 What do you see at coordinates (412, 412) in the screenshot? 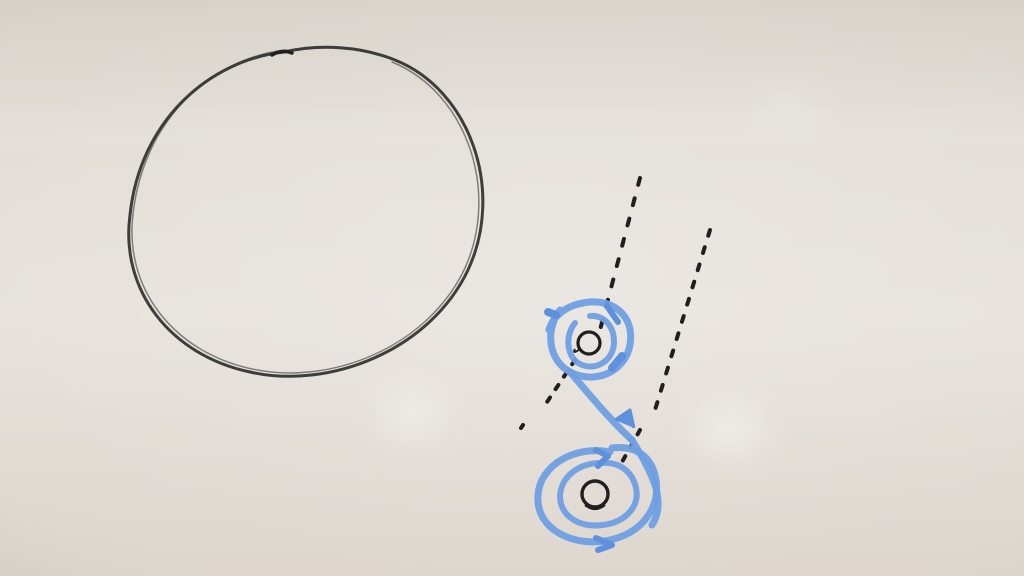
I see `glare-spot-left` at bounding box center [412, 412].